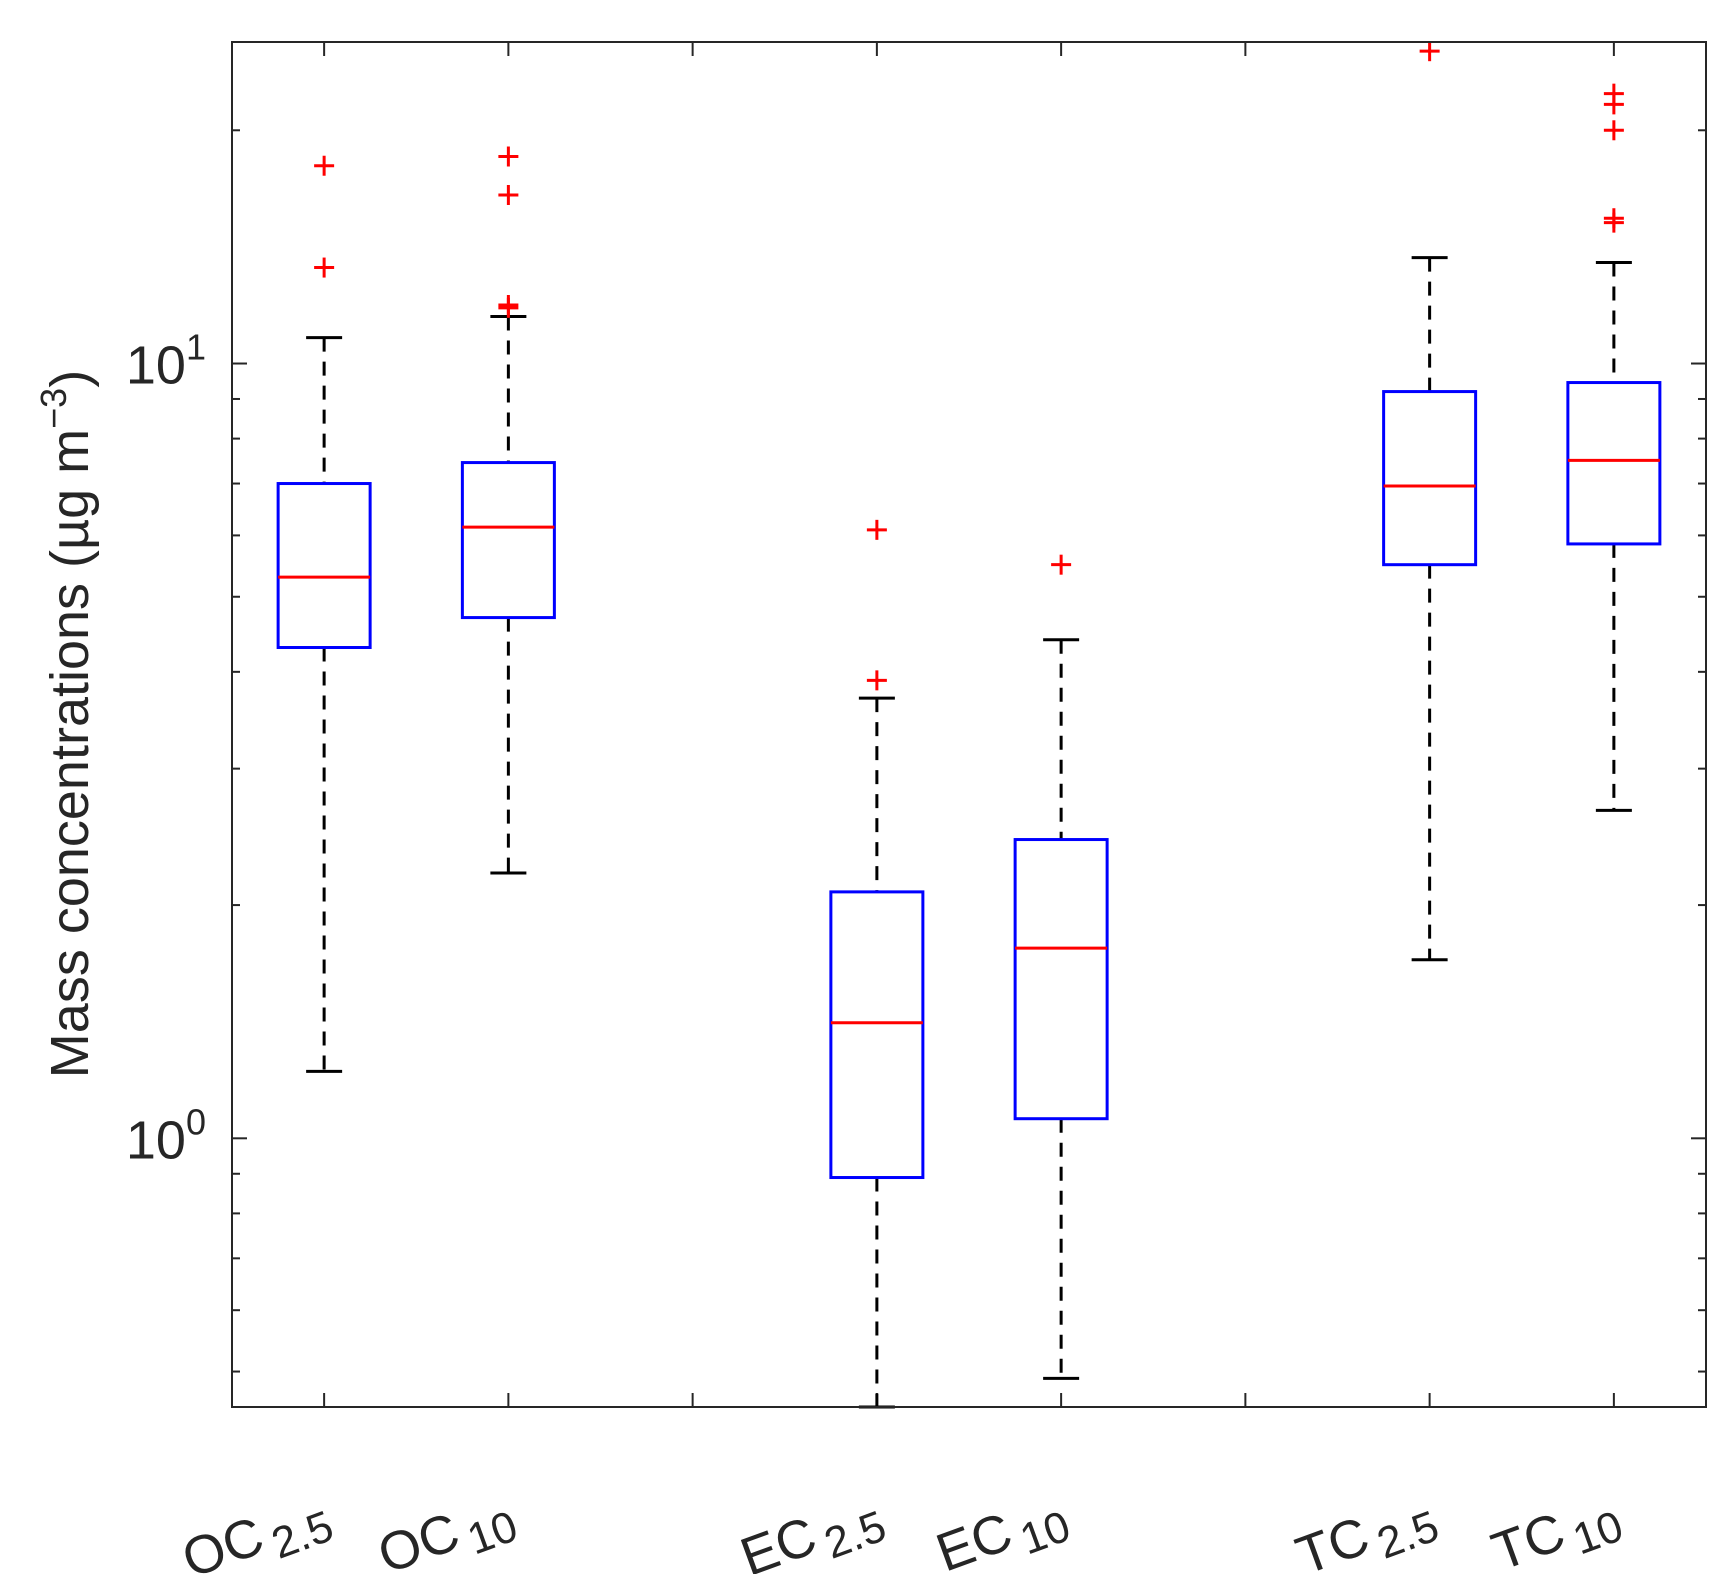 This screenshot has width=1728, height=1574. I want to click on box-EC10, so click(1061, 967).